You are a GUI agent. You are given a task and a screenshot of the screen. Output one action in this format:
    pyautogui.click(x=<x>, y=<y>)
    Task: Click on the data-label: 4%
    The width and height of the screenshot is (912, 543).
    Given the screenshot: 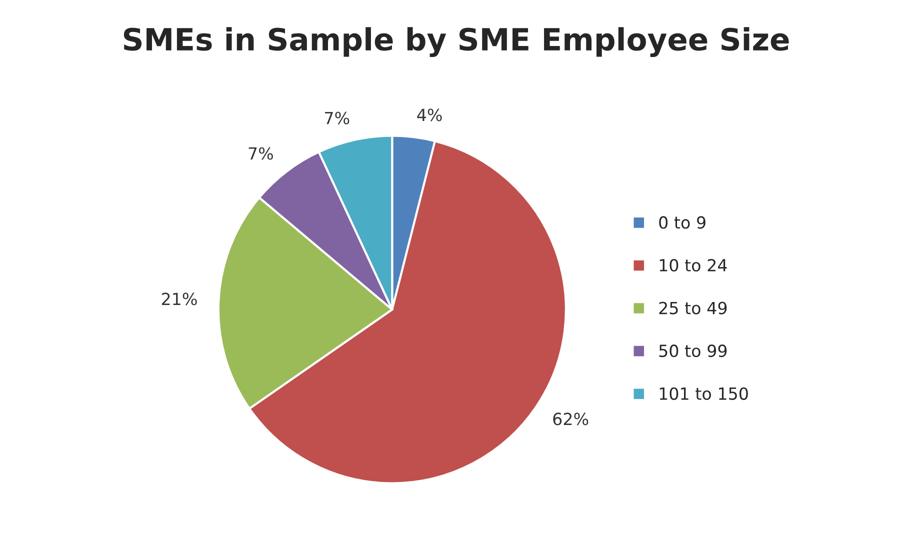 What is the action you would take?
    pyautogui.click(x=429, y=115)
    